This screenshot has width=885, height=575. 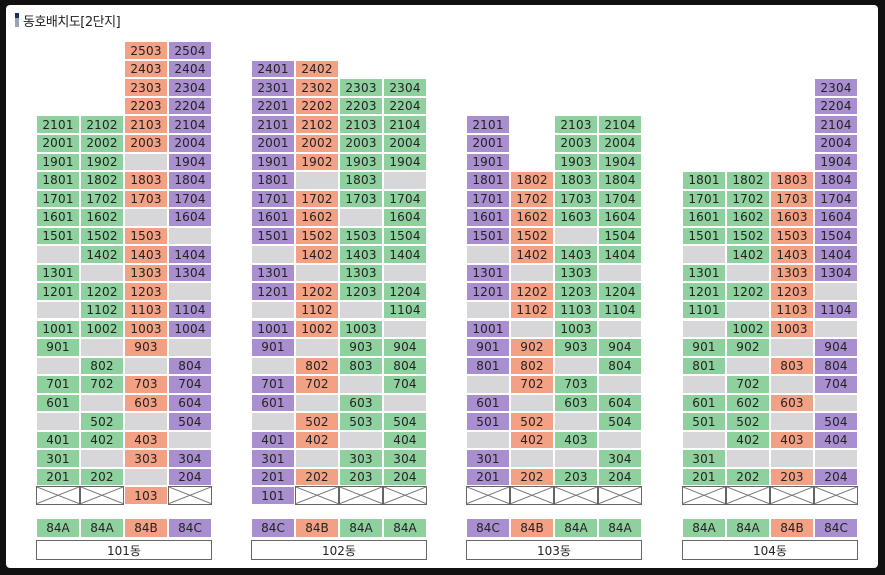 What do you see at coordinates (576, 143) in the screenshot?
I see `unit-cell: 2003` at bounding box center [576, 143].